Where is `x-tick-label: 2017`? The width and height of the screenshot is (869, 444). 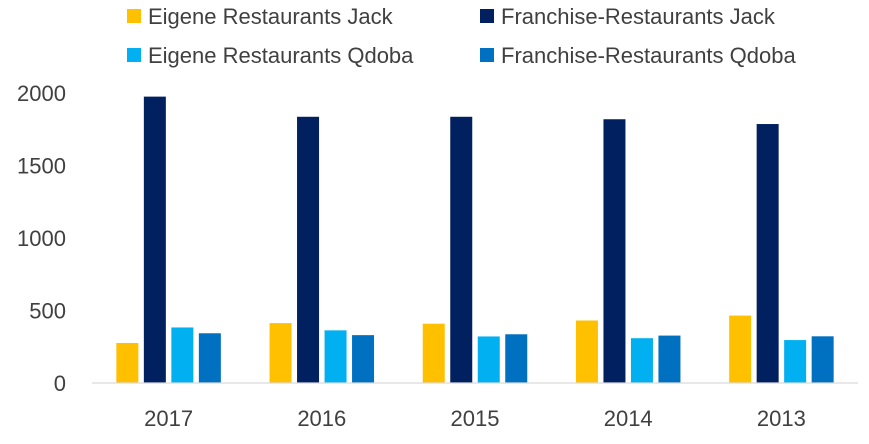
x-tick-label: 2017 is located at coordinates (168, 418).